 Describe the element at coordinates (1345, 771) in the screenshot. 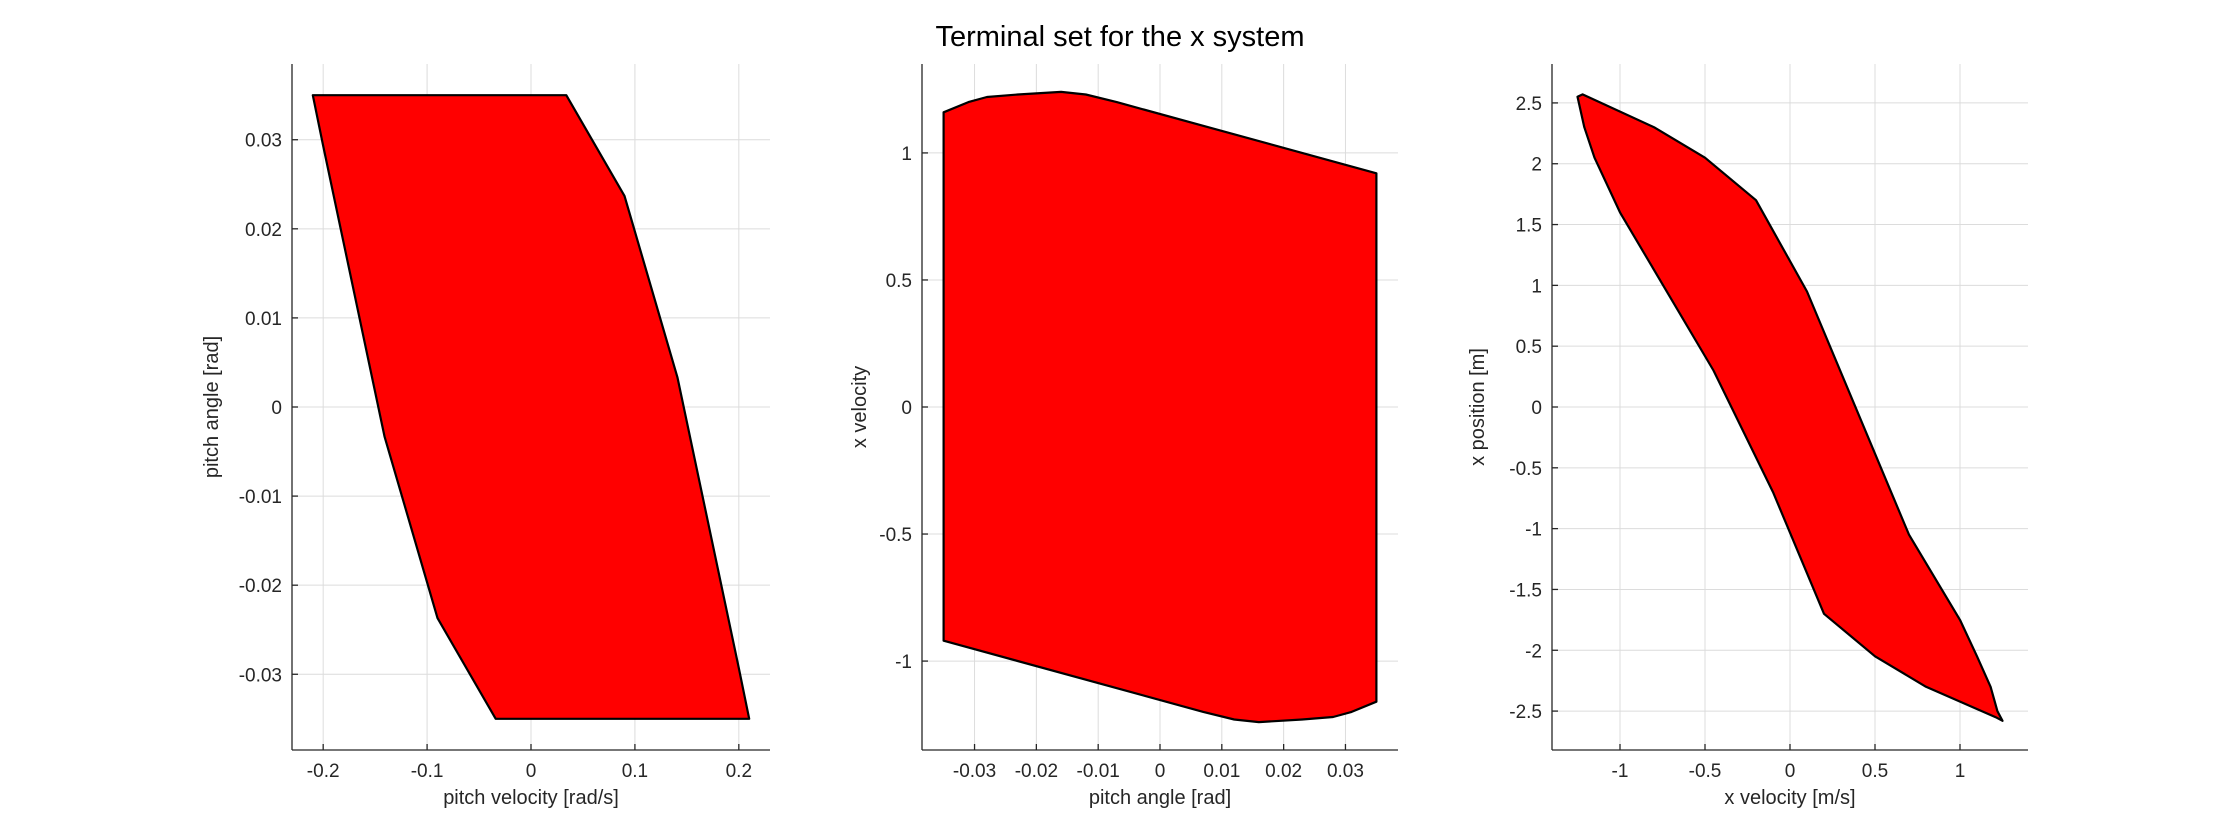

I see `x-tick-label: 0.03` at that location.